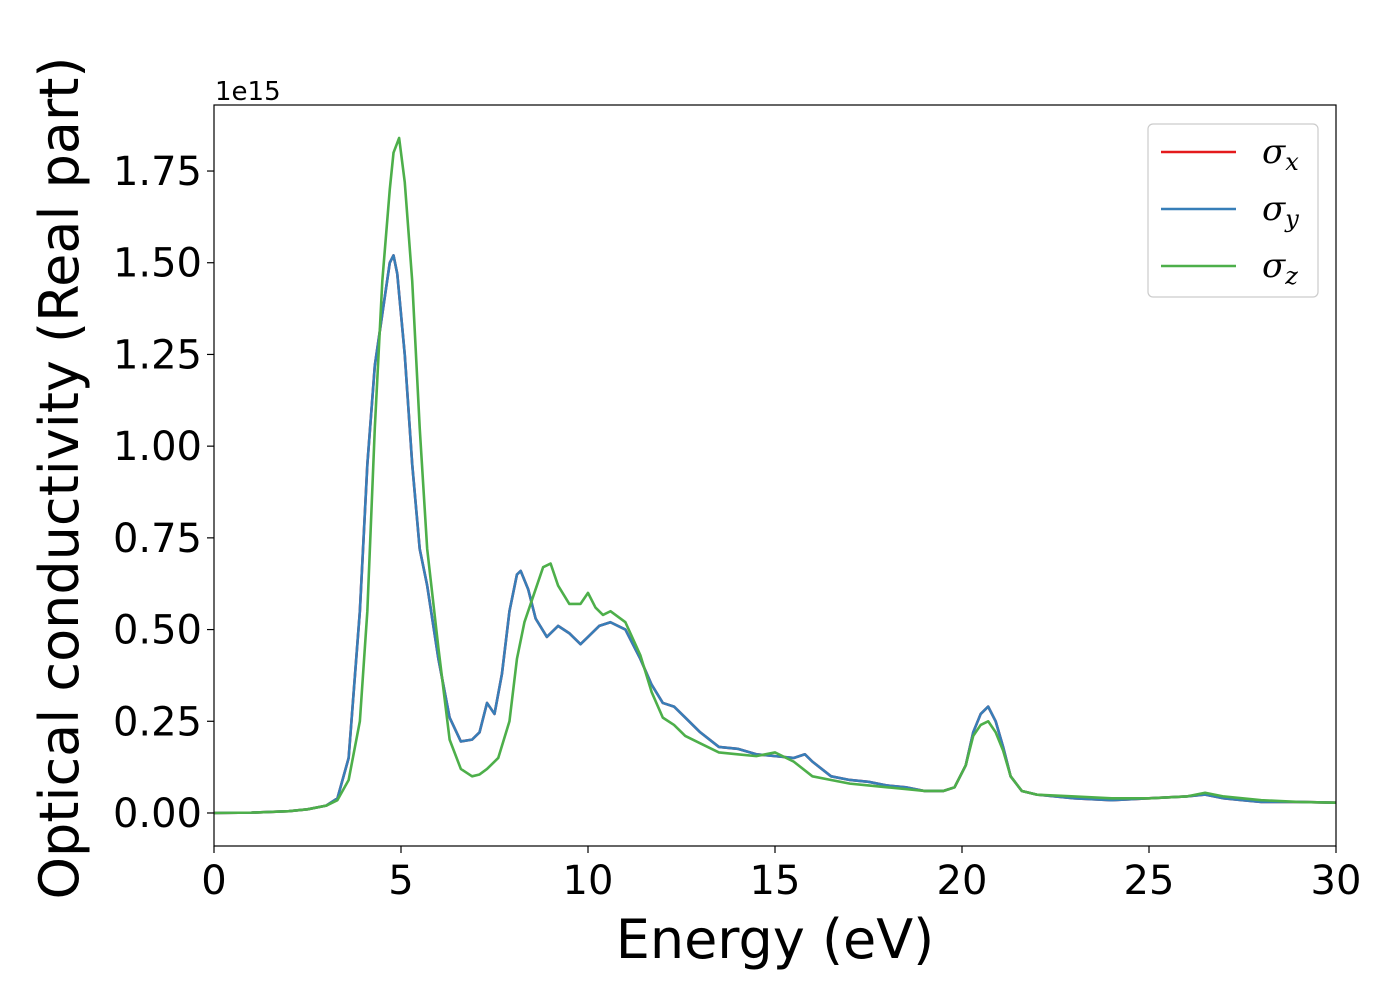 The height and width of the screenshot is (1000, 1400). I want to click on y-tick-label: 1.00, so click(157, 447).